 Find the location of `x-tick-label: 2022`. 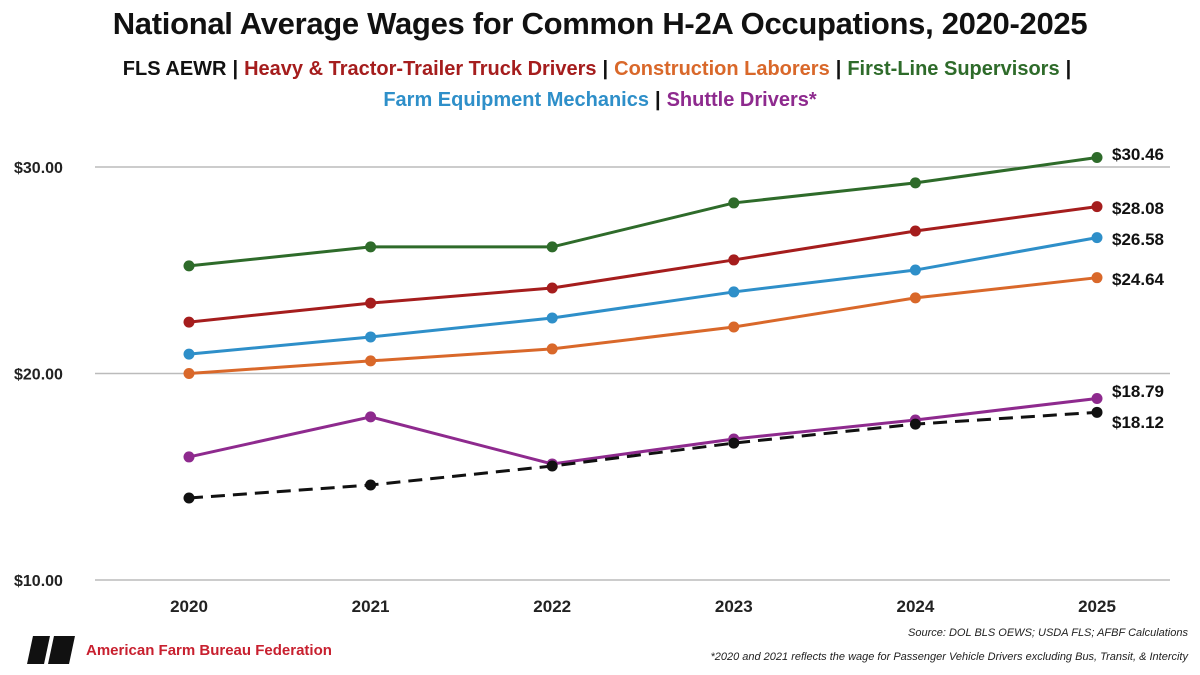

x-tick-label: 2022 is located at coordinates (552, 606).